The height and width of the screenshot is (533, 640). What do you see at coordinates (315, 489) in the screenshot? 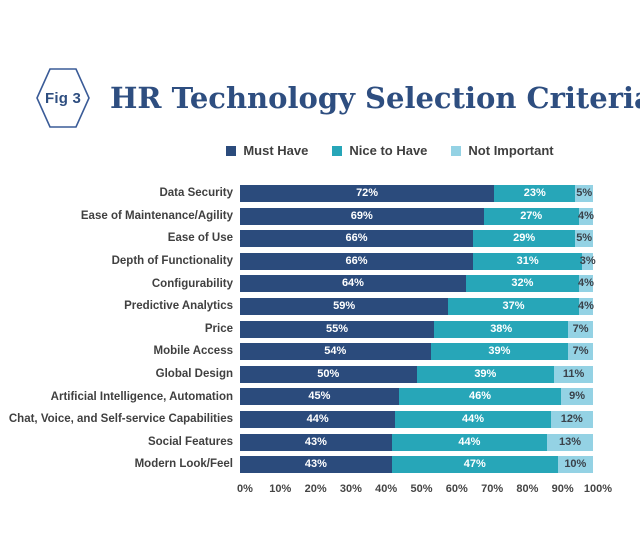
I see `x-axis-tick: 20%` at bounding box center [315, 489].